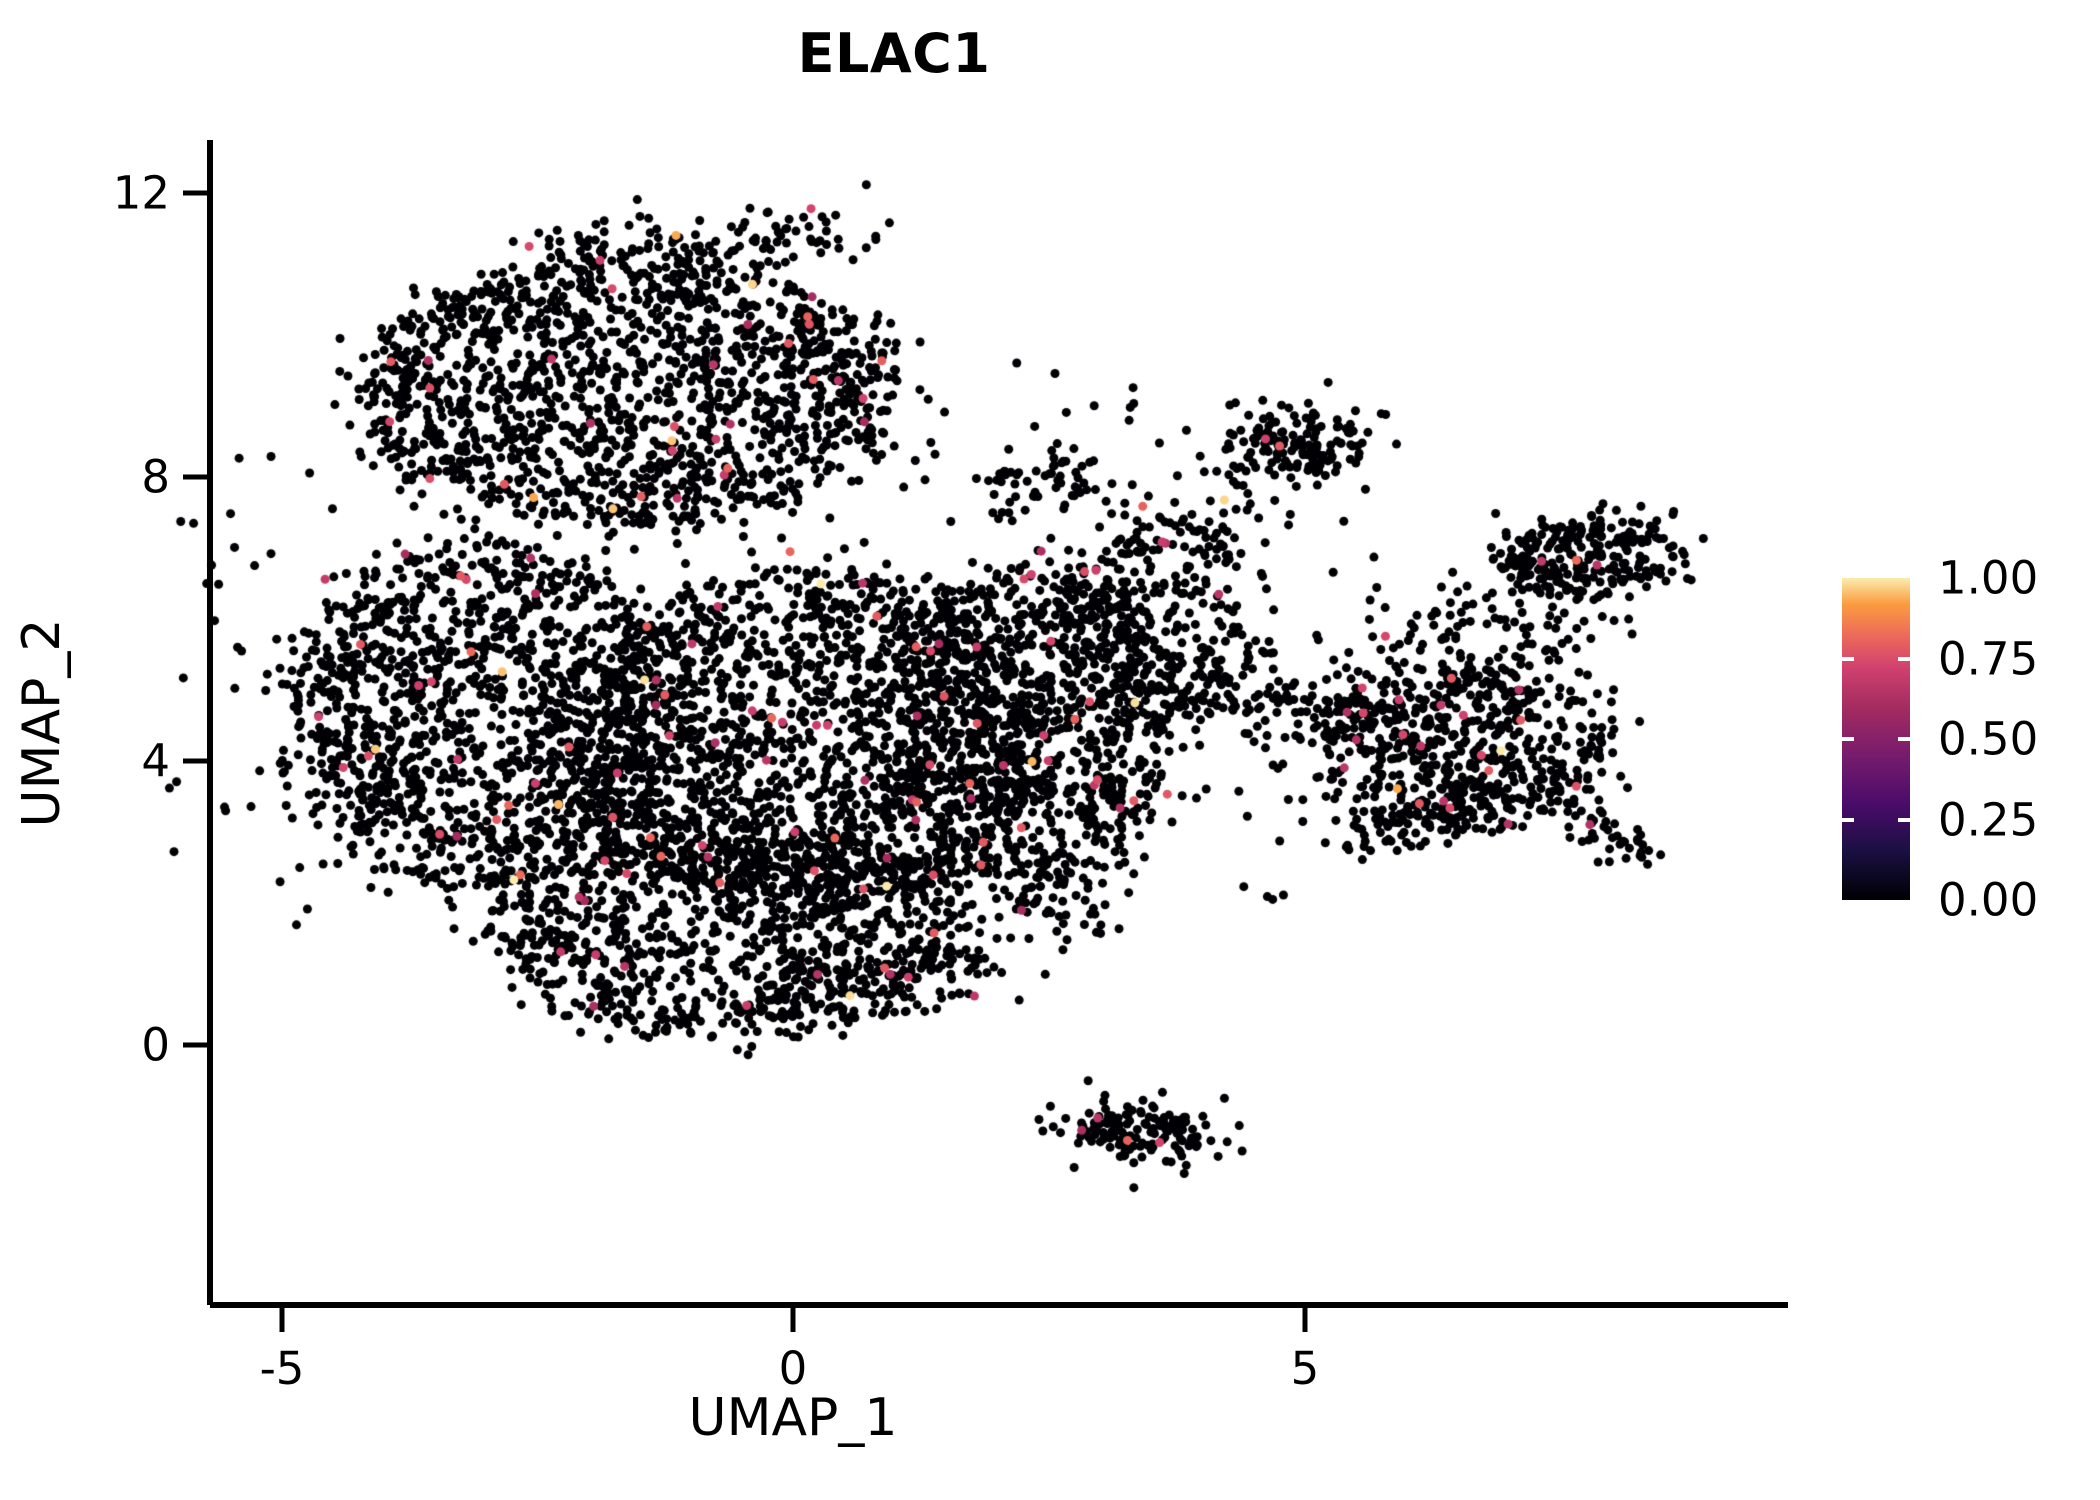 The width and height of the screenshot is (2100, 1500). Describe the element at coordinates (155, 761) in the screenshot. I see `y-tick-label-4: 4` at that location.